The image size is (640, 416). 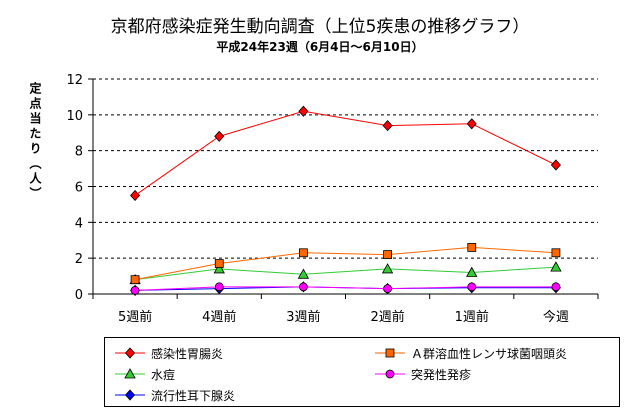 What do you see at coordinates (135, 317) in the screenshot?
I see `x-tick-label: 5週前` at bounding box center [135, 317].